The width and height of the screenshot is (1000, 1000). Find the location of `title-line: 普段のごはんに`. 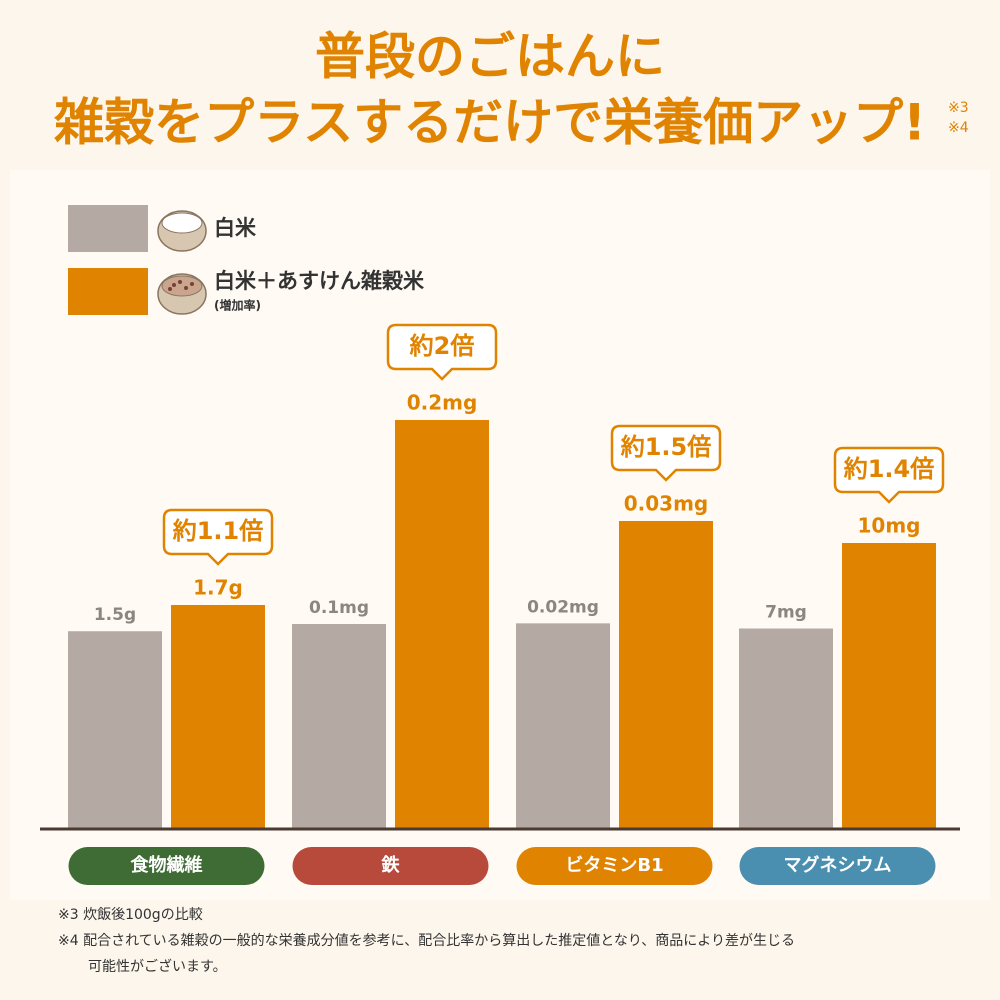

title-line: 普段のごはんに is located at coordinates (490, 57).